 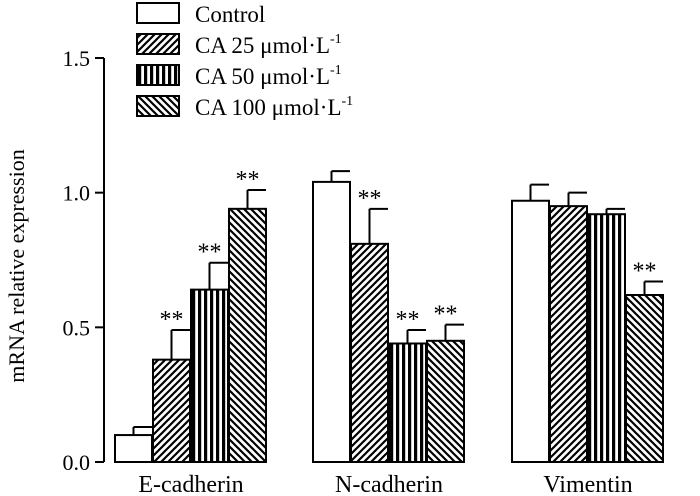 What do you see at coordinates (268, 45) in the screenshot?
I see `legend-label: CA 25 μmol·L-1` at bounding box center [268, 45].